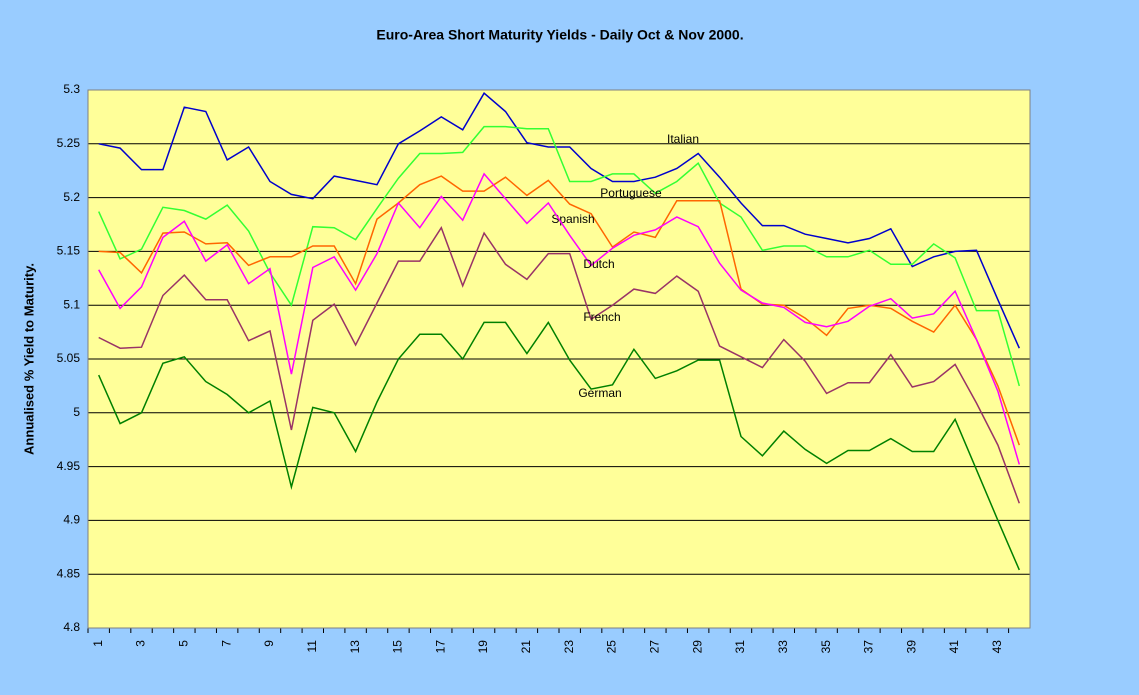  Describe the element at coordinates (71, 304) in the screenshot. I see `y-tick-label: 5.1` at that location.